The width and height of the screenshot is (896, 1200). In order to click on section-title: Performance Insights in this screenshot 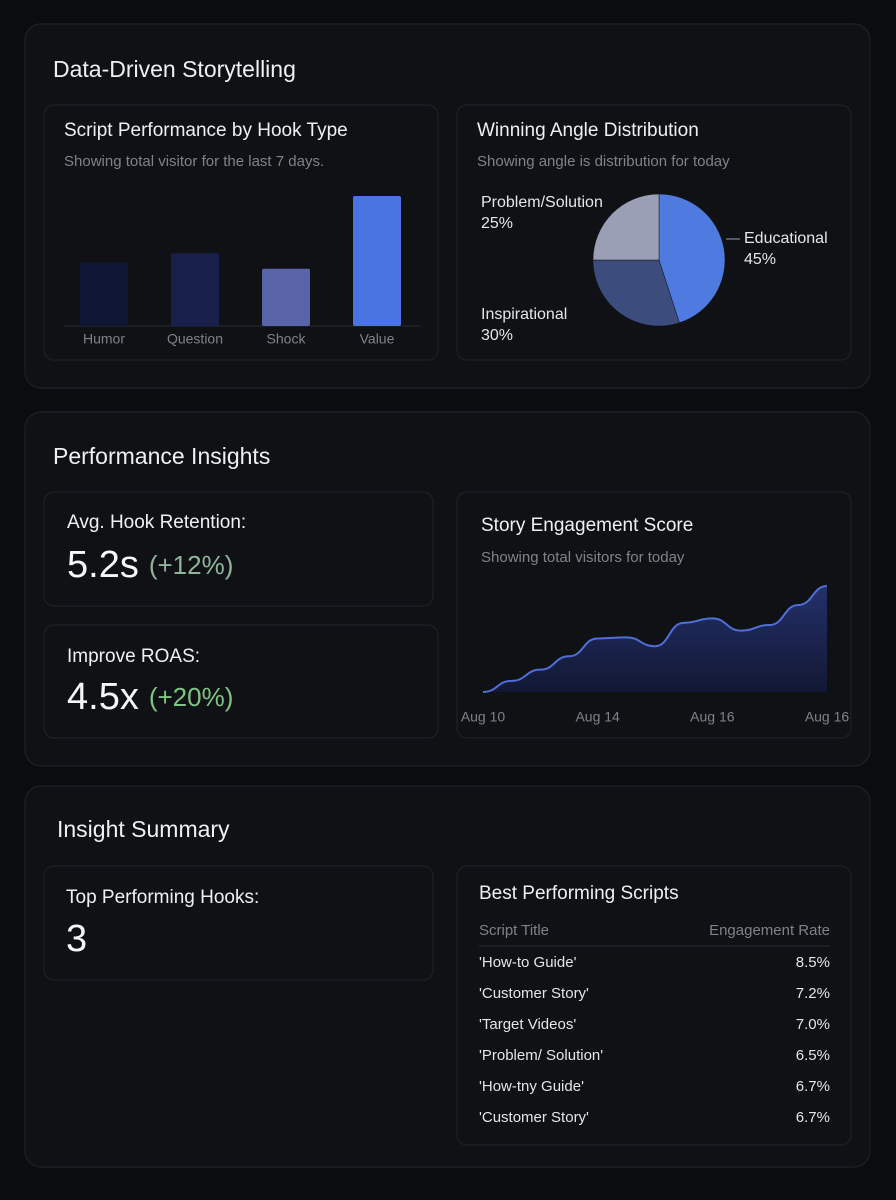, I will do `click(161, 456)`.